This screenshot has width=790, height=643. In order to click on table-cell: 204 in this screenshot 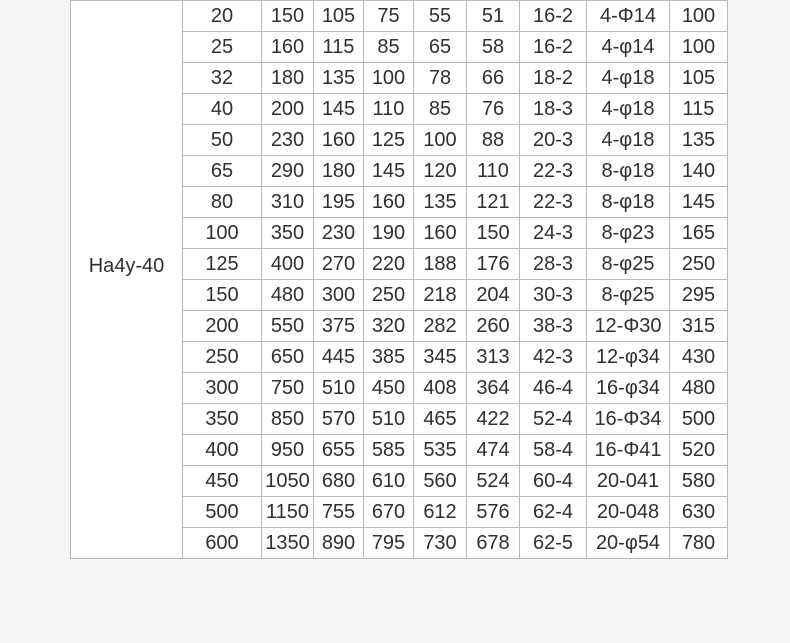, I will do `click(493, 295)`.